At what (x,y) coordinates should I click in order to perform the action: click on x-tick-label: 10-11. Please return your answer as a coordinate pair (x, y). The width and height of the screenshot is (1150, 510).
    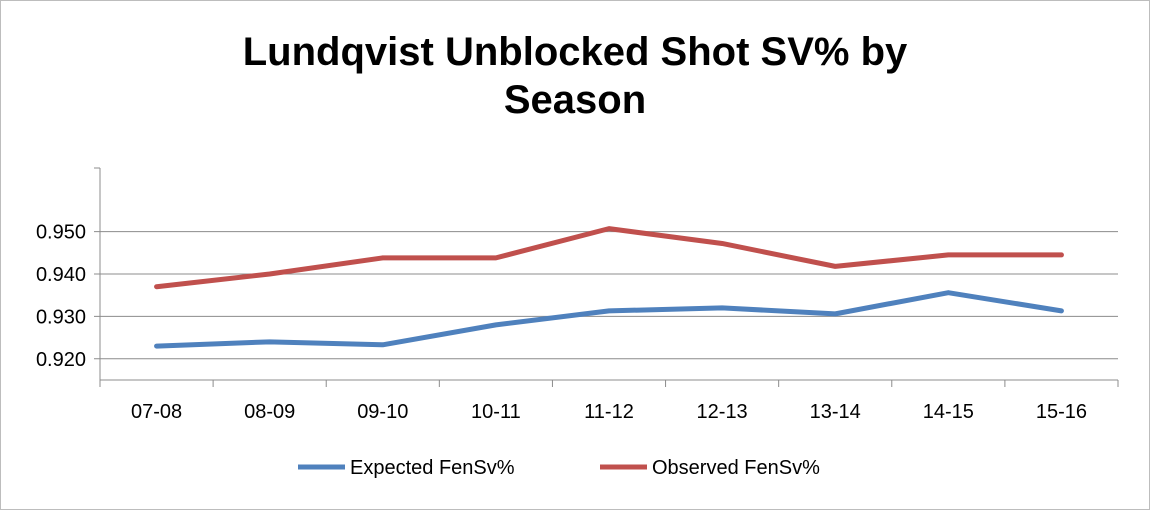
    Looking at the image, I should click on (496, 412).